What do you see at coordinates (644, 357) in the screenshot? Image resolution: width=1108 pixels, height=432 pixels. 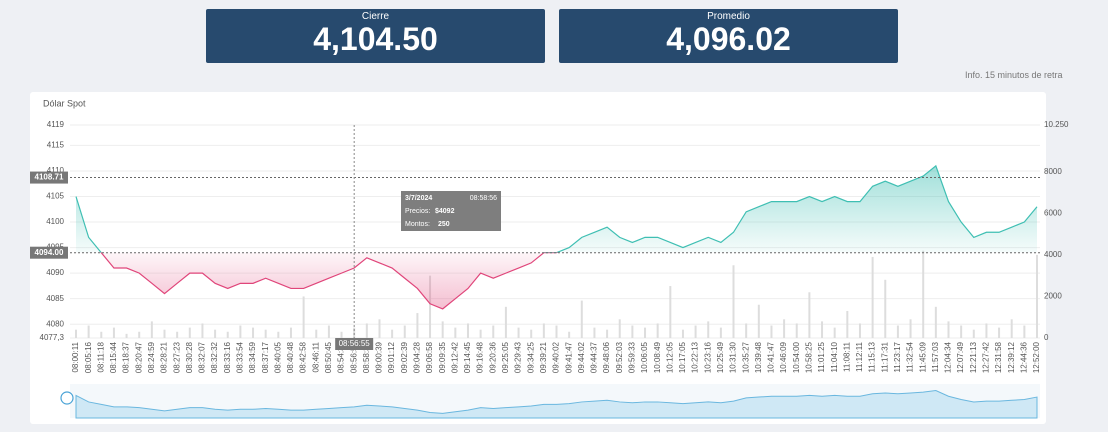 I see `x-tick-label: 10:06:05` at bounding box center [644, 357].